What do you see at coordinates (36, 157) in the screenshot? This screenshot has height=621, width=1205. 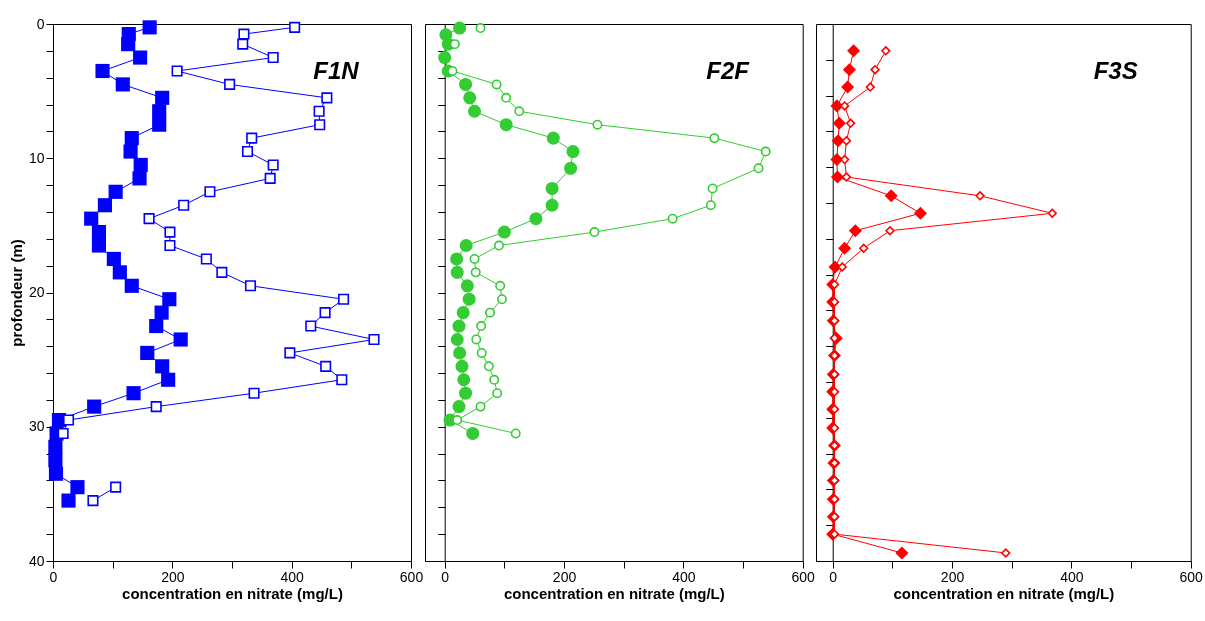 I see `y-tick-label: 10` at bounding box center [36, 157].